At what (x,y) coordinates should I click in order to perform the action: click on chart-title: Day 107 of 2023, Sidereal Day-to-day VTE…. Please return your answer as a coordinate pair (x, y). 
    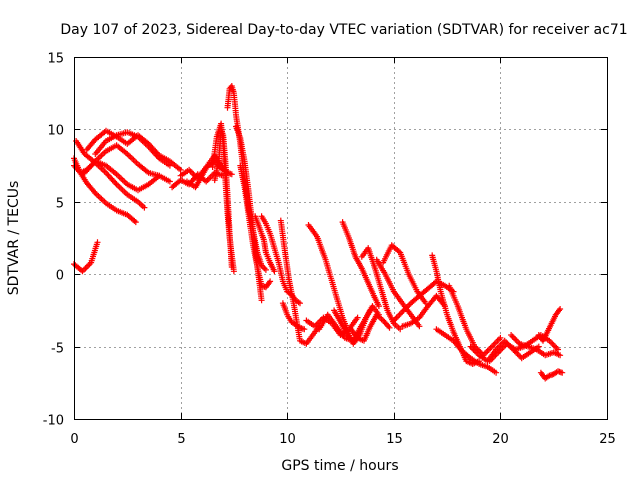
    Looking at the image, I should click on (343, 30).